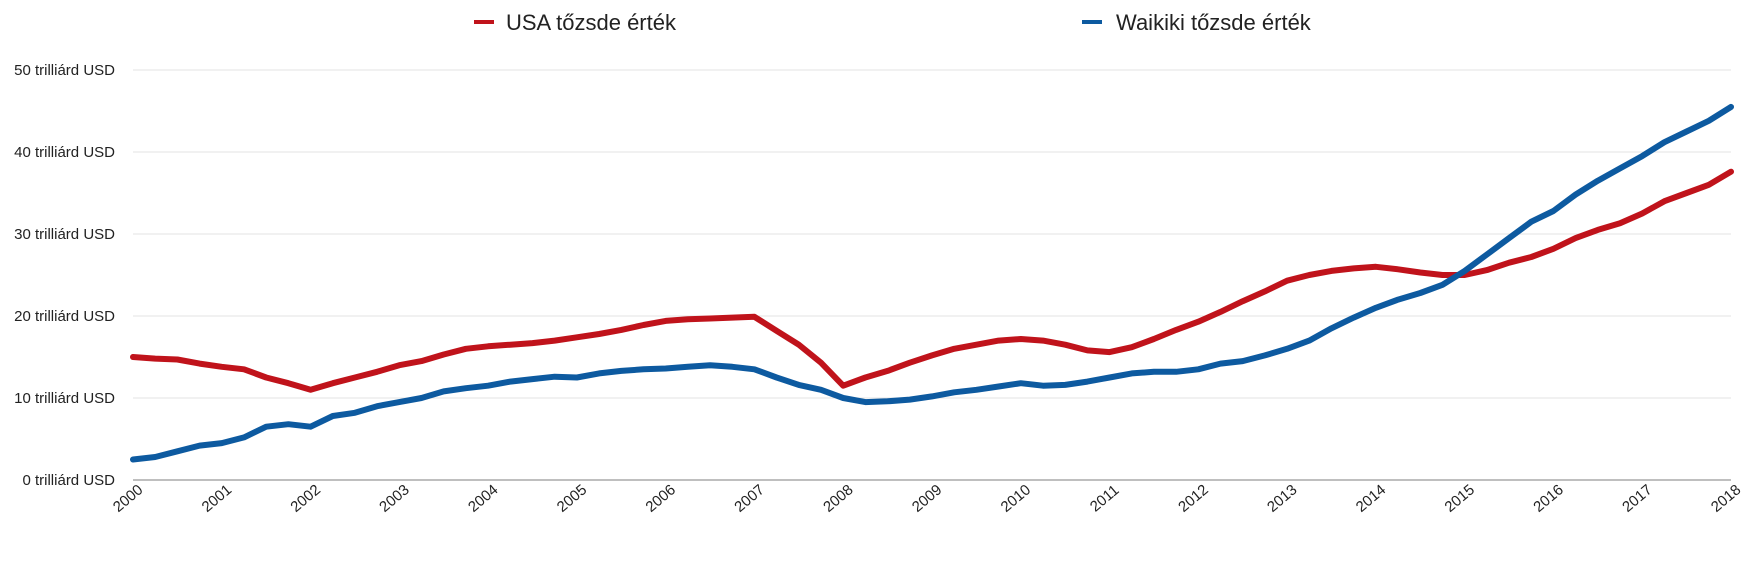 Image resolution: width=1752 pixels, height=583 pixels. I want to click on y-tick-label: 40 trilliárd USD, so click(64, 152).